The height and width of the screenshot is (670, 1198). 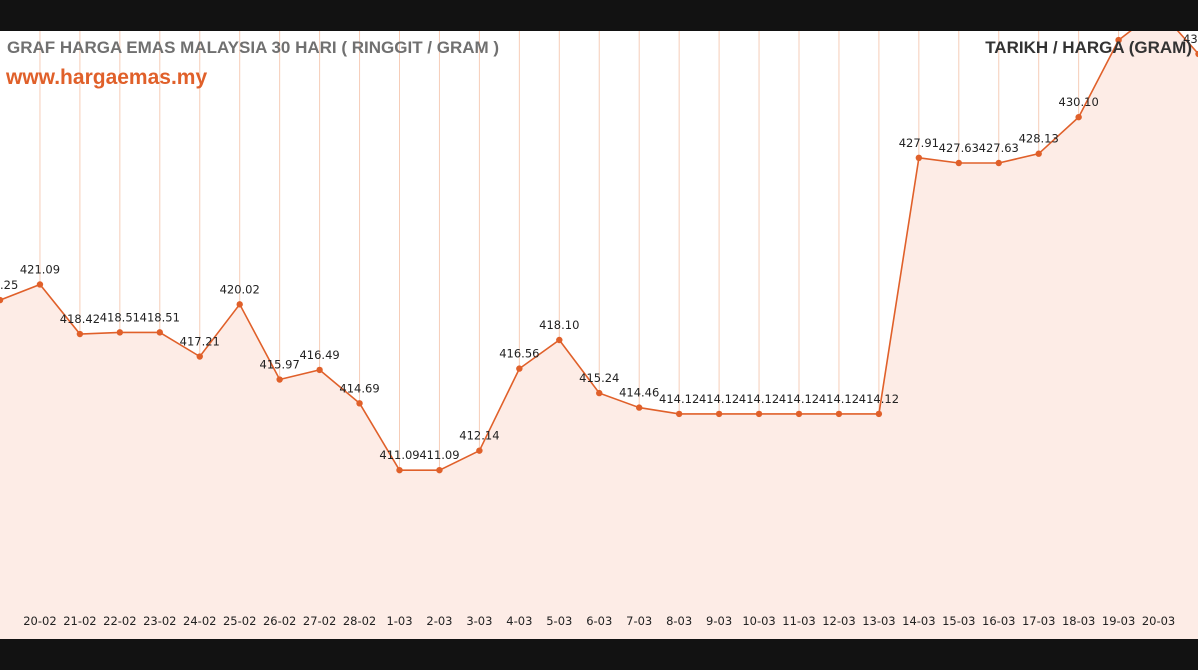 I want to click on x-tick-label: 28-02, so click(x=359, y=621).